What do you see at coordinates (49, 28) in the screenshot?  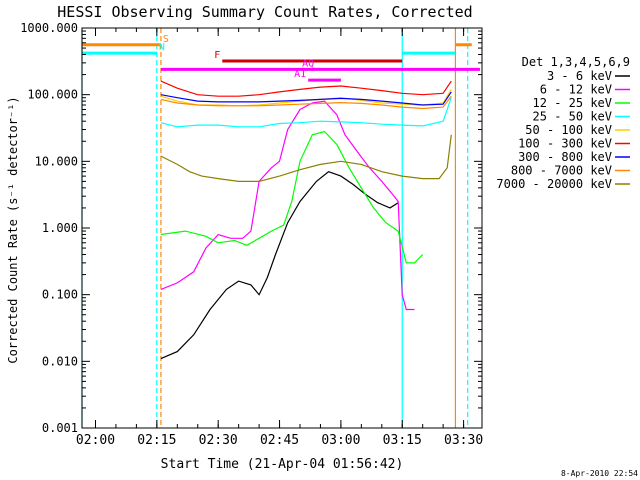 I see `y-tick-label-6: 1000.000` at bounding box center [49, 28].